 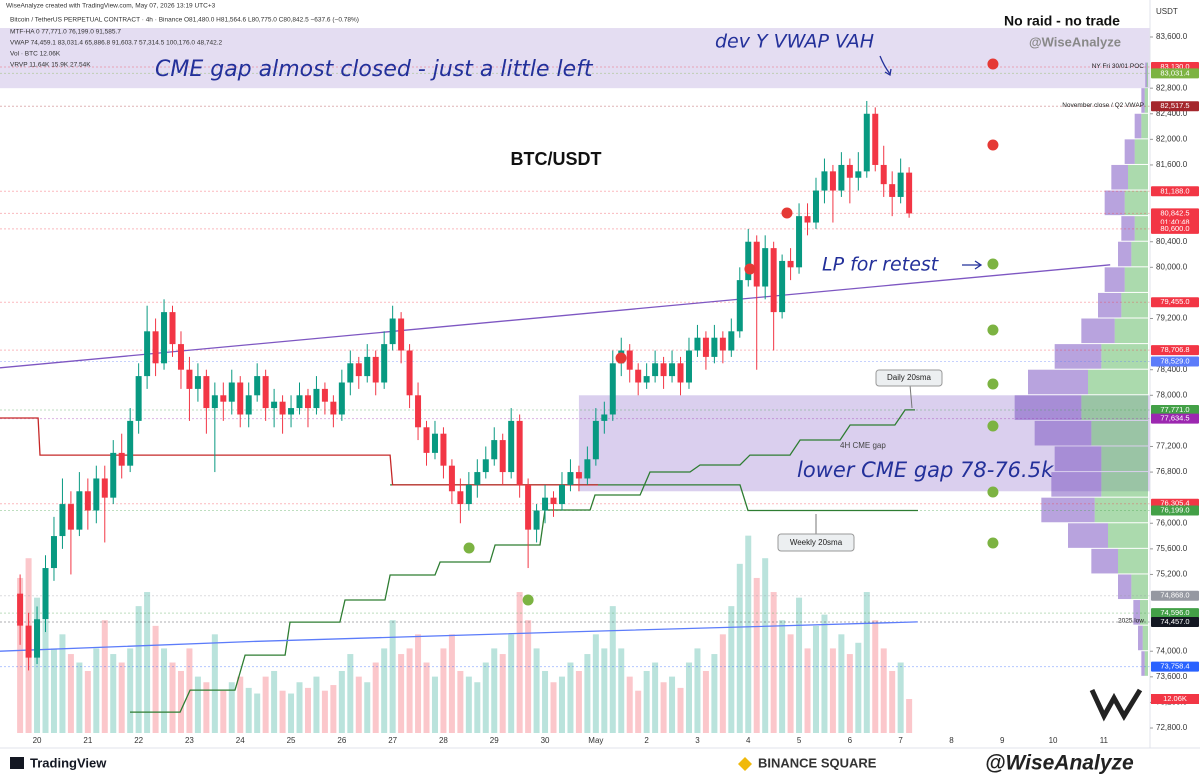 I want to click on callout-pointer, so click(x=911, y=396).